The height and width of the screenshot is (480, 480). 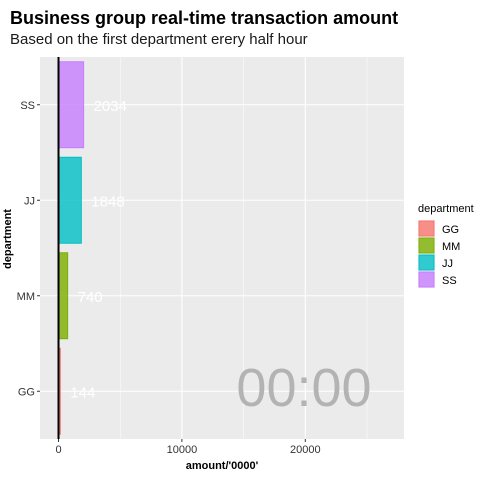 I want to click on legend-swatch-ss, so click(x=426, y=279).